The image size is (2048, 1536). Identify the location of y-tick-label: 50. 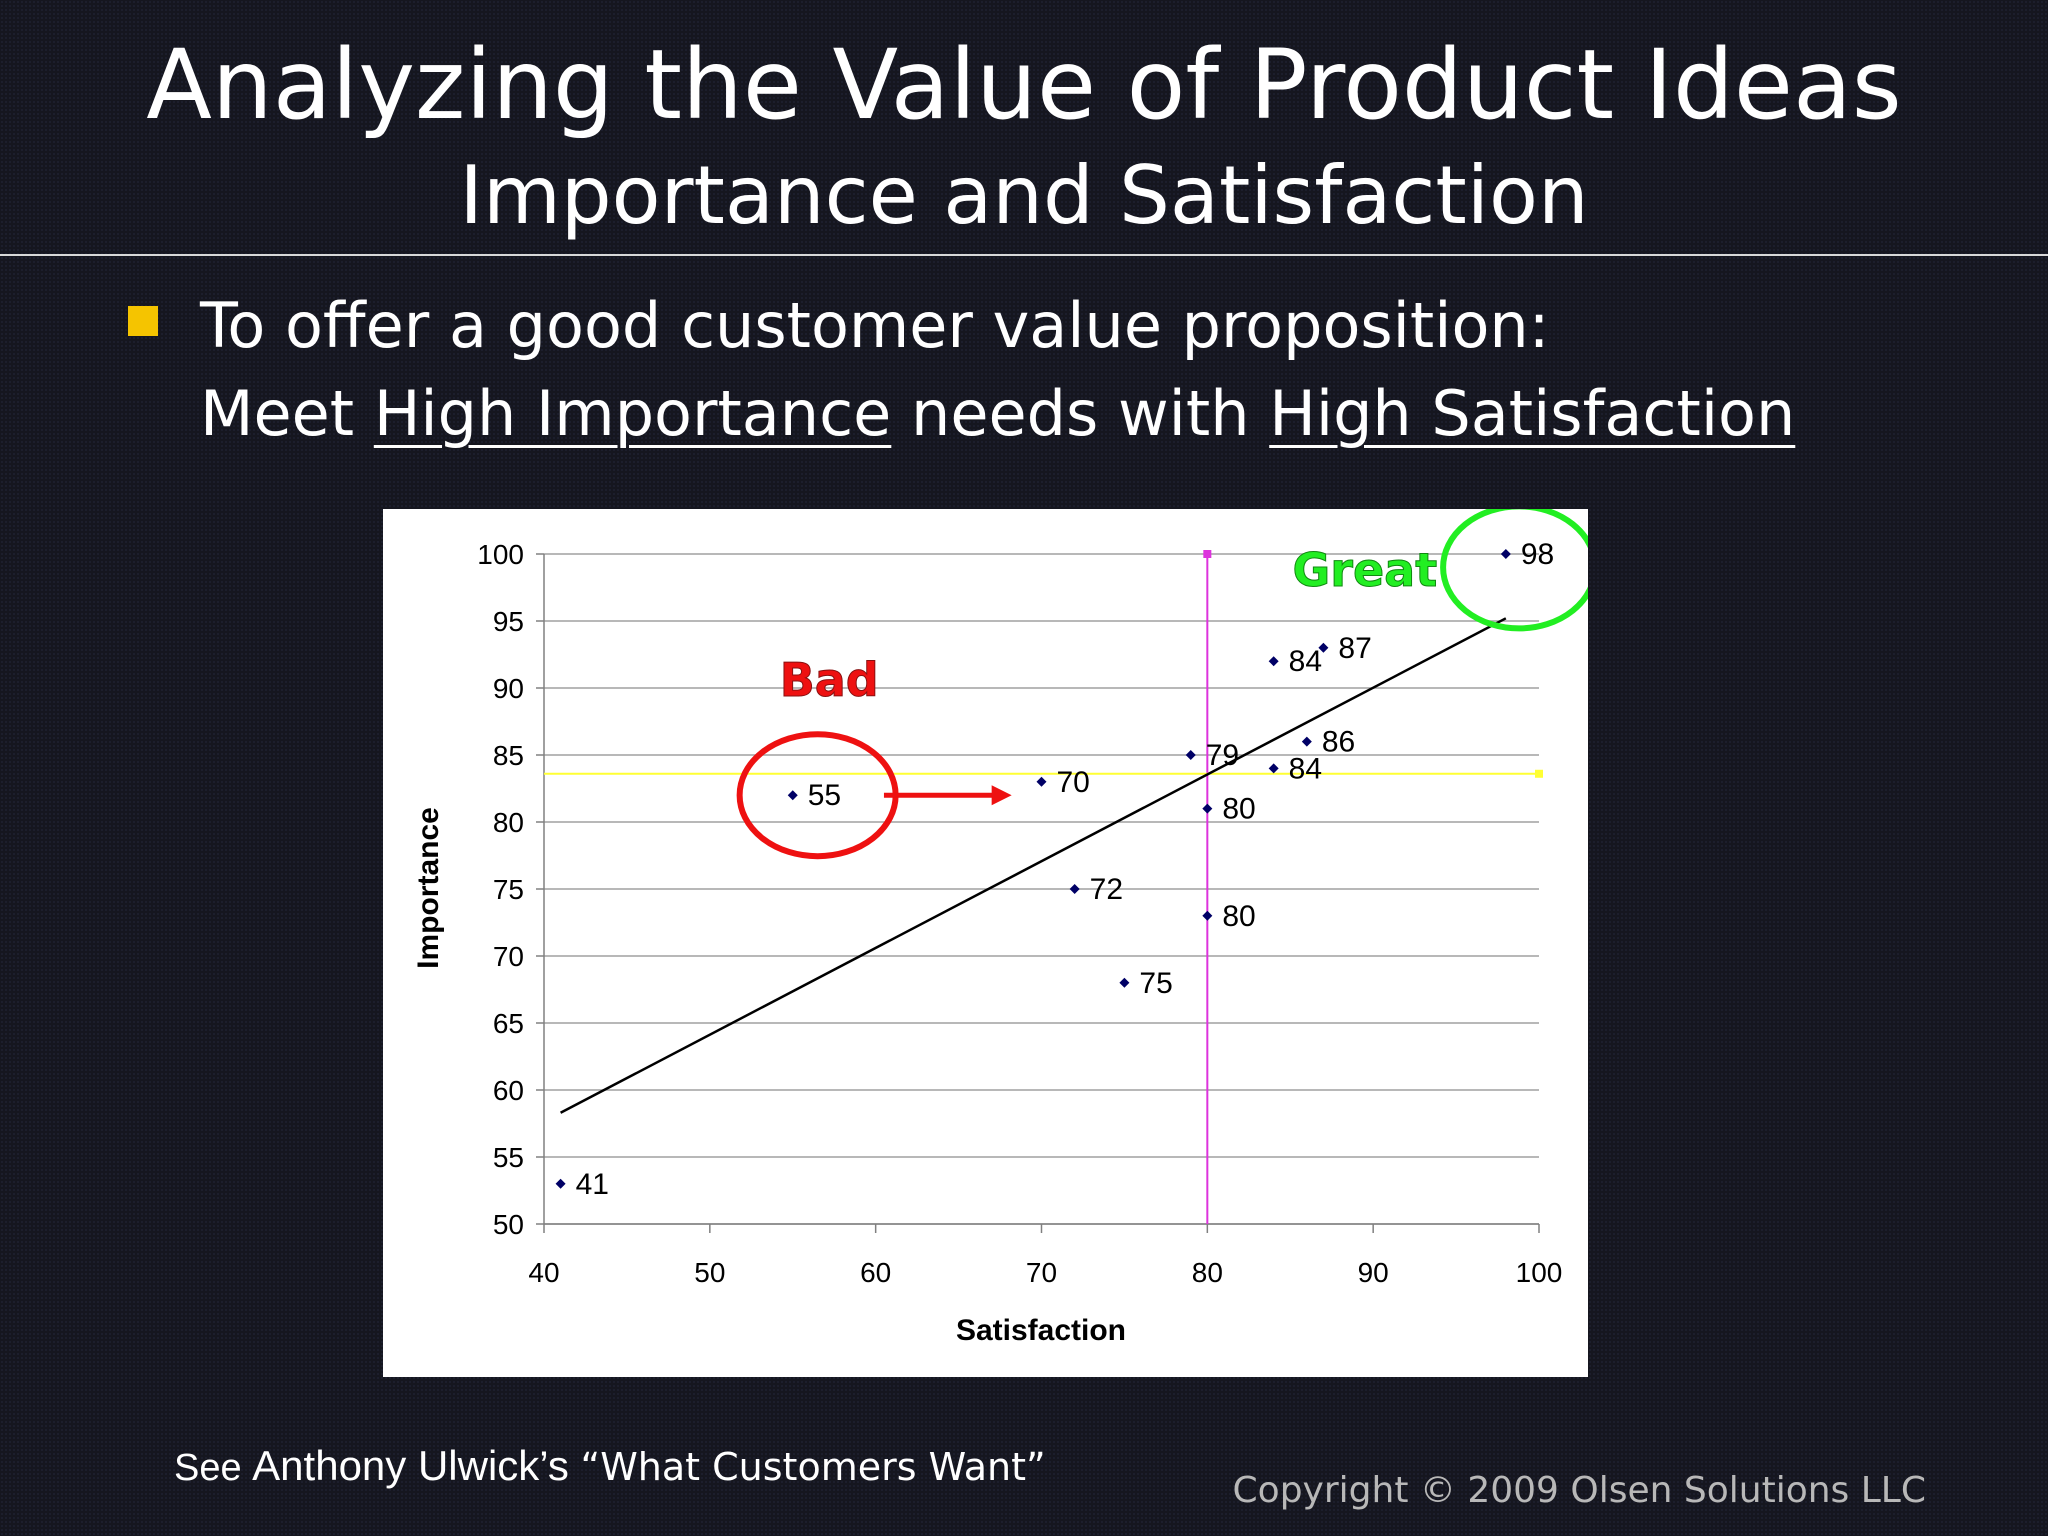
(508, 1224).